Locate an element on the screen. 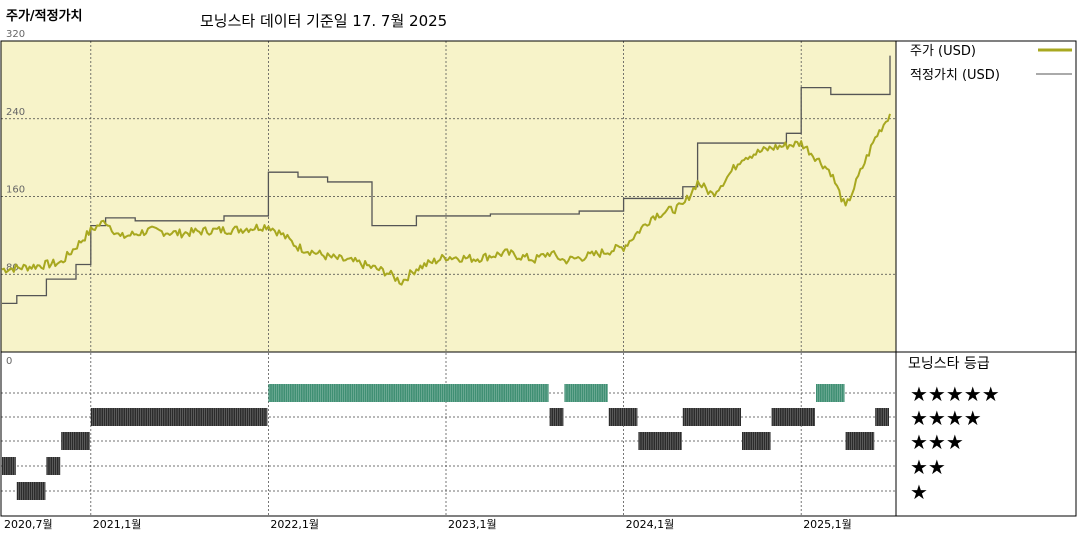 Image resolution: width=1080 pixels, height=540 pixels. x-tick-label: 2022,1월 is located at coordinates (294, 524).